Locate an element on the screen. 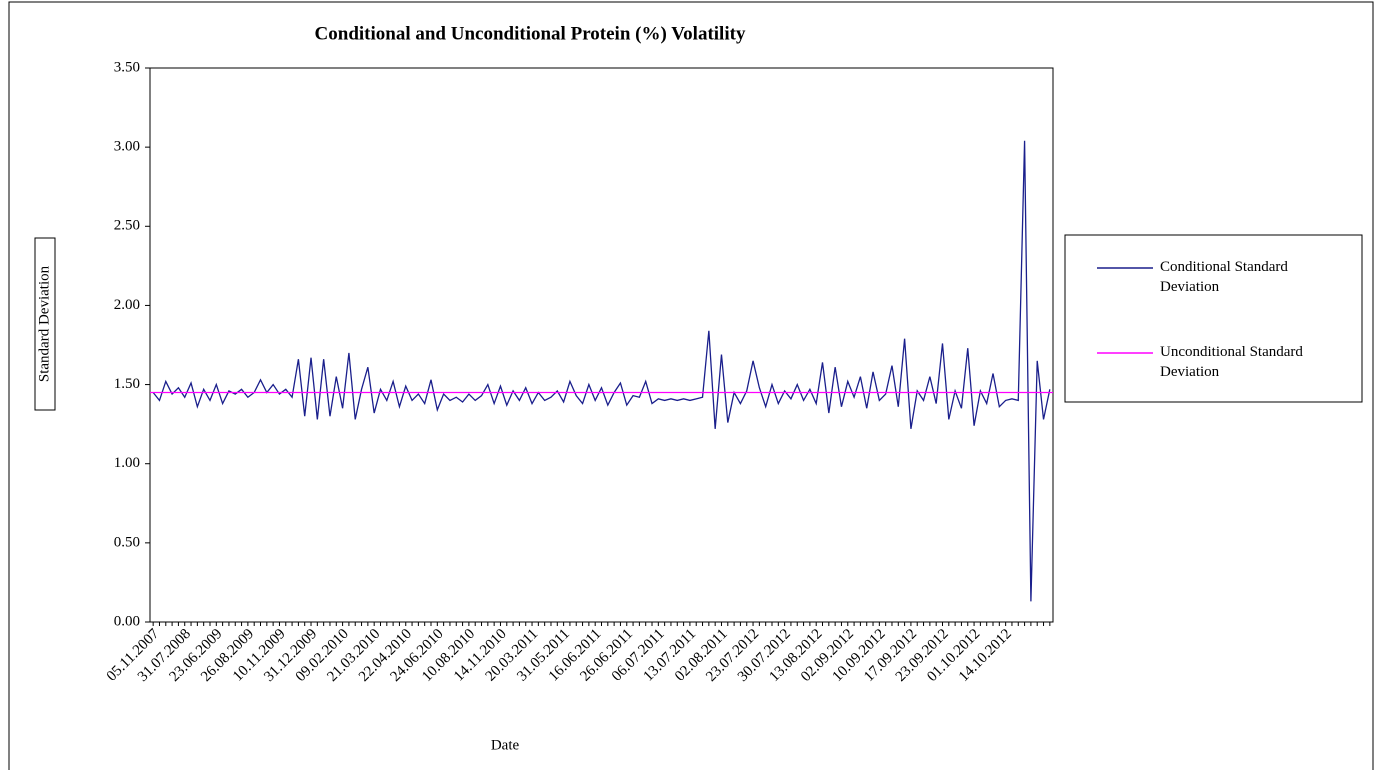 This screenshot has height=770, width=1376. legend-box is located at coordinates (1213, 318).